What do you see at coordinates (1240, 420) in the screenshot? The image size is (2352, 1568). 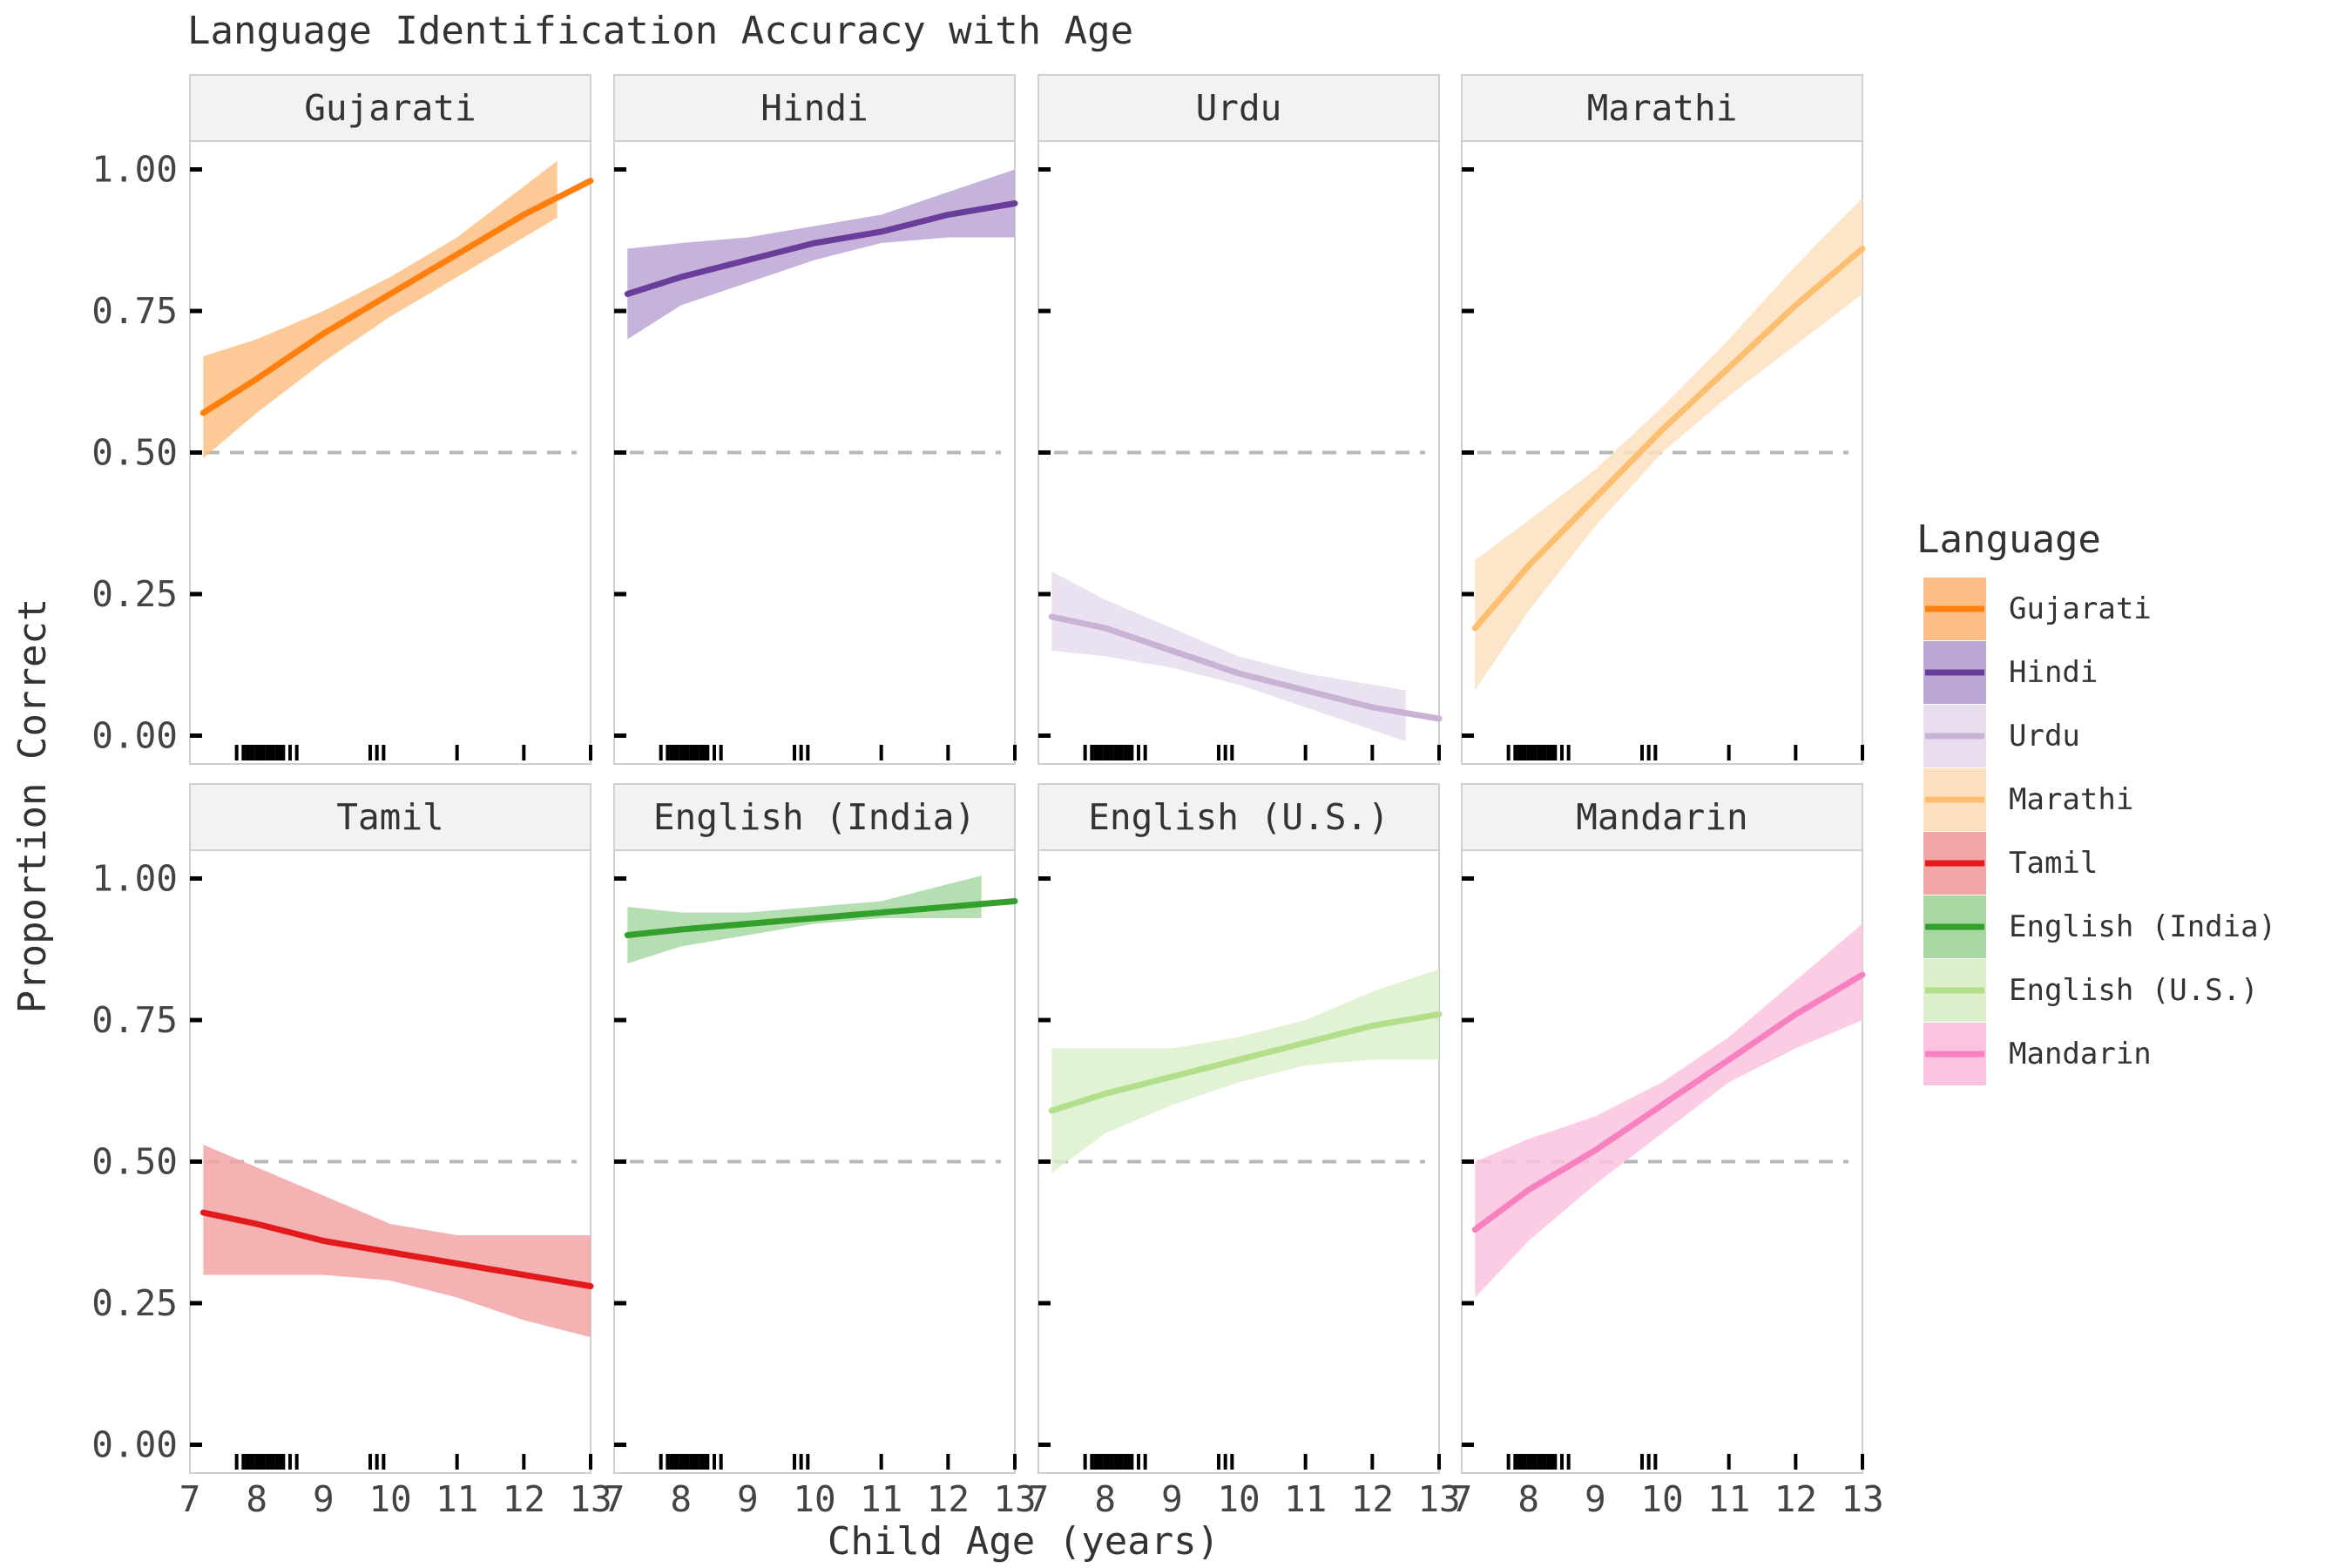 I see `facet-urdu: Urdu` at bounding box center [1240, 420].